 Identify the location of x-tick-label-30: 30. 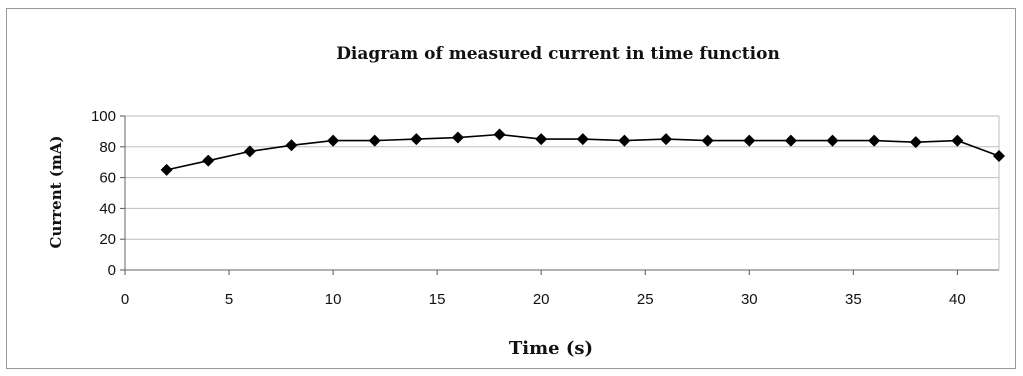
(749, 299).